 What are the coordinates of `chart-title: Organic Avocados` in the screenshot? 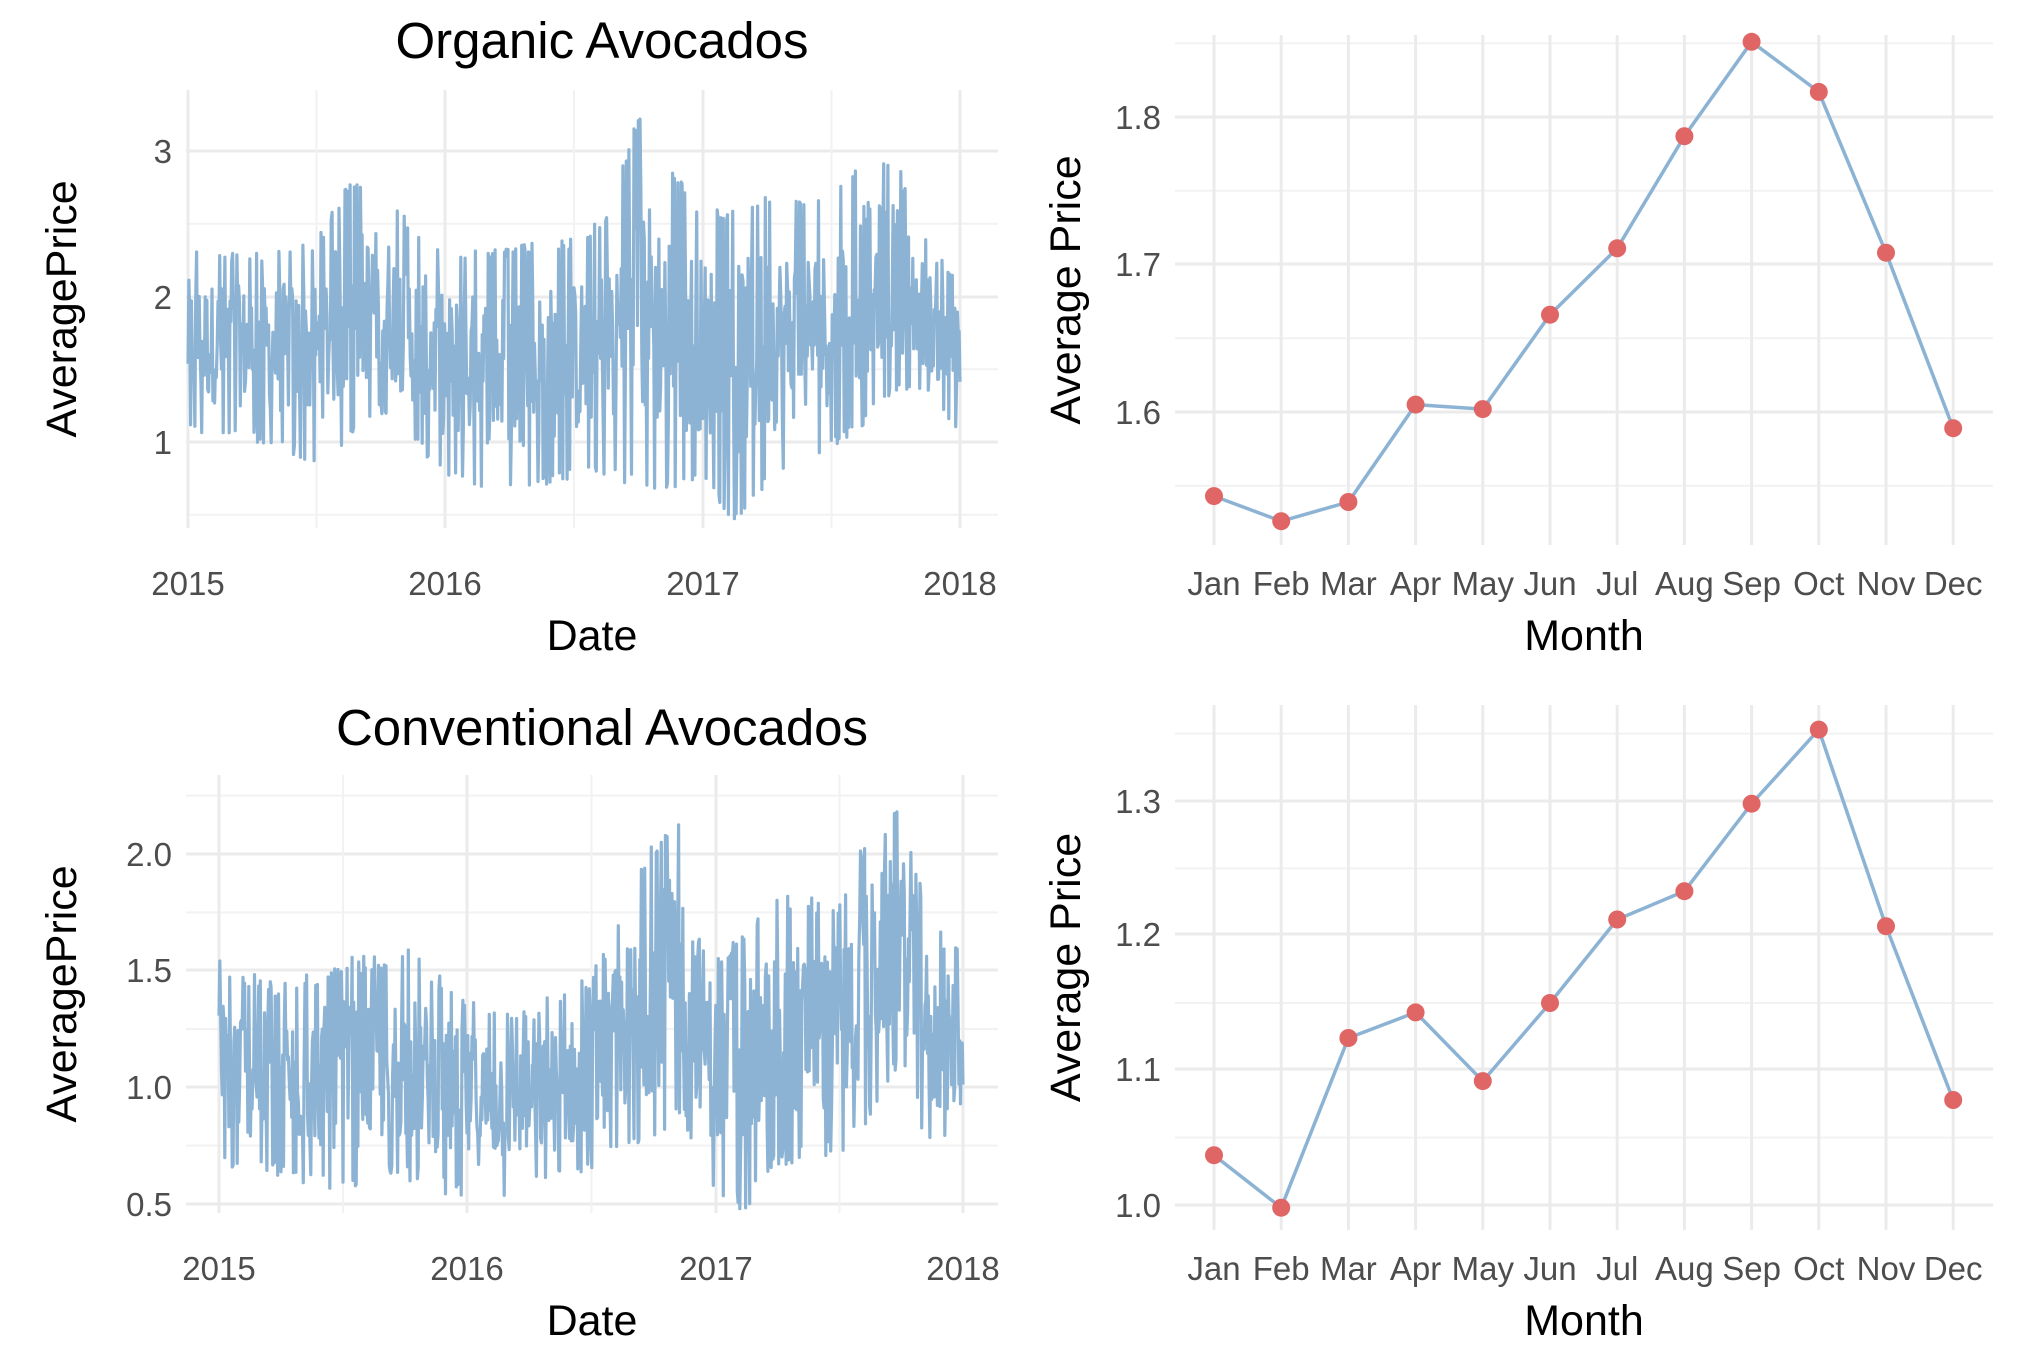 It's located at (602, 40).